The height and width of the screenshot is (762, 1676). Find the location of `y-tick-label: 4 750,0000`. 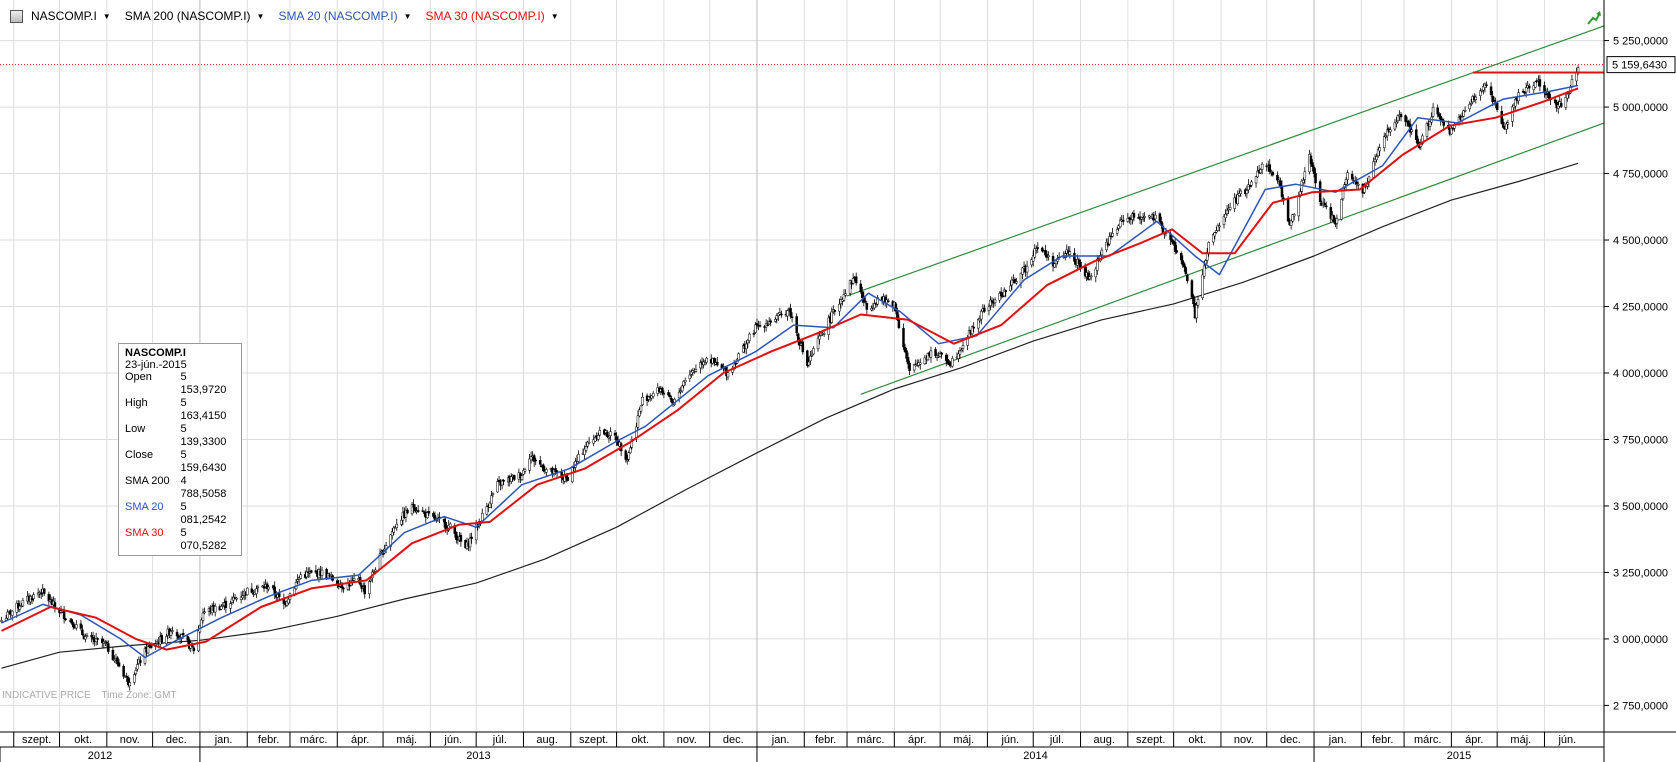

y-tick-label: 4 750,0000 is located at coordinates (1640, 175).